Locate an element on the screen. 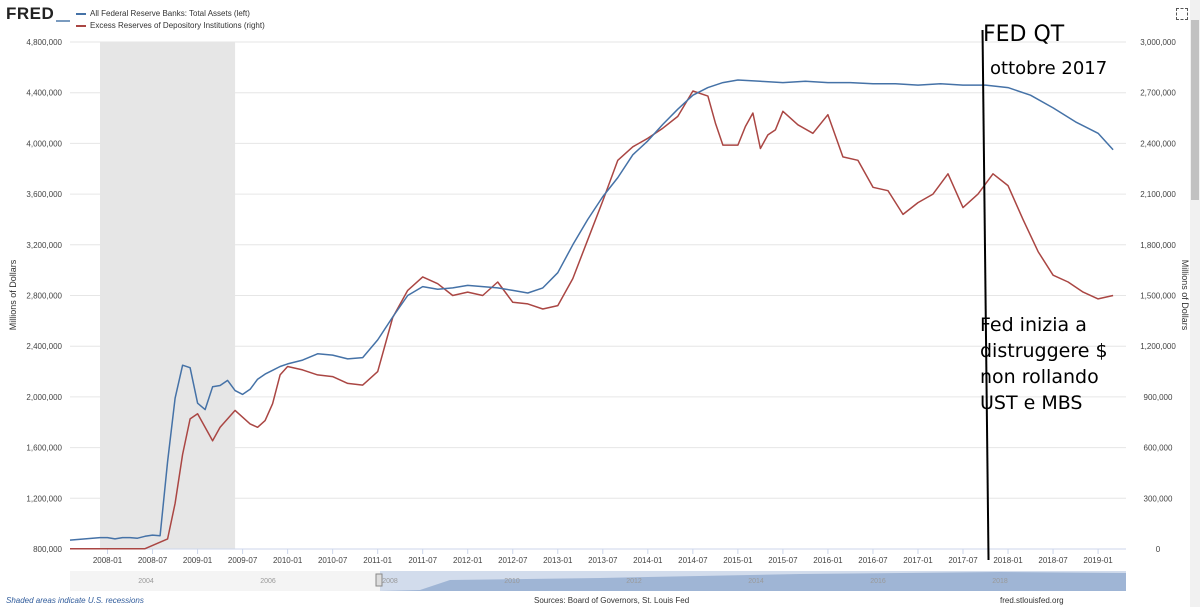  x-tick-label: 2018-07 is located at coordinates (1053, 560).